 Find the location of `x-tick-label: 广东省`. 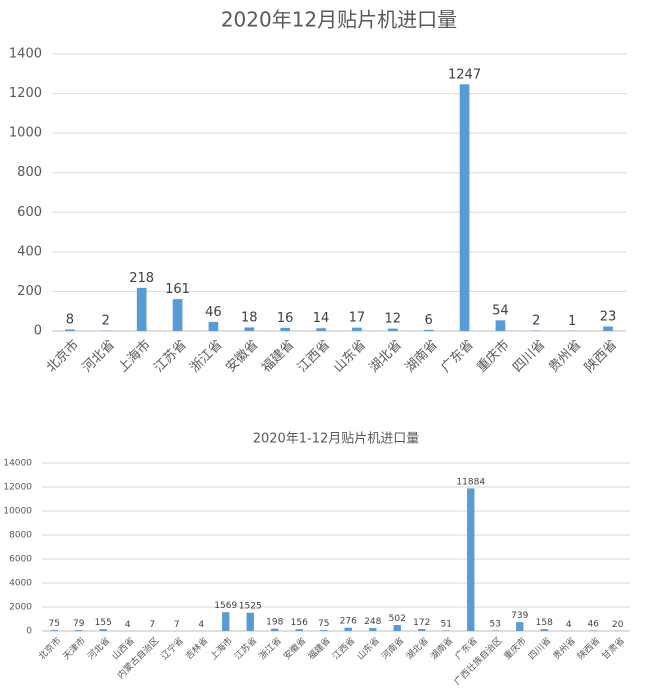

x-tick-label: 广东省 is located at coordinates (457, 356).